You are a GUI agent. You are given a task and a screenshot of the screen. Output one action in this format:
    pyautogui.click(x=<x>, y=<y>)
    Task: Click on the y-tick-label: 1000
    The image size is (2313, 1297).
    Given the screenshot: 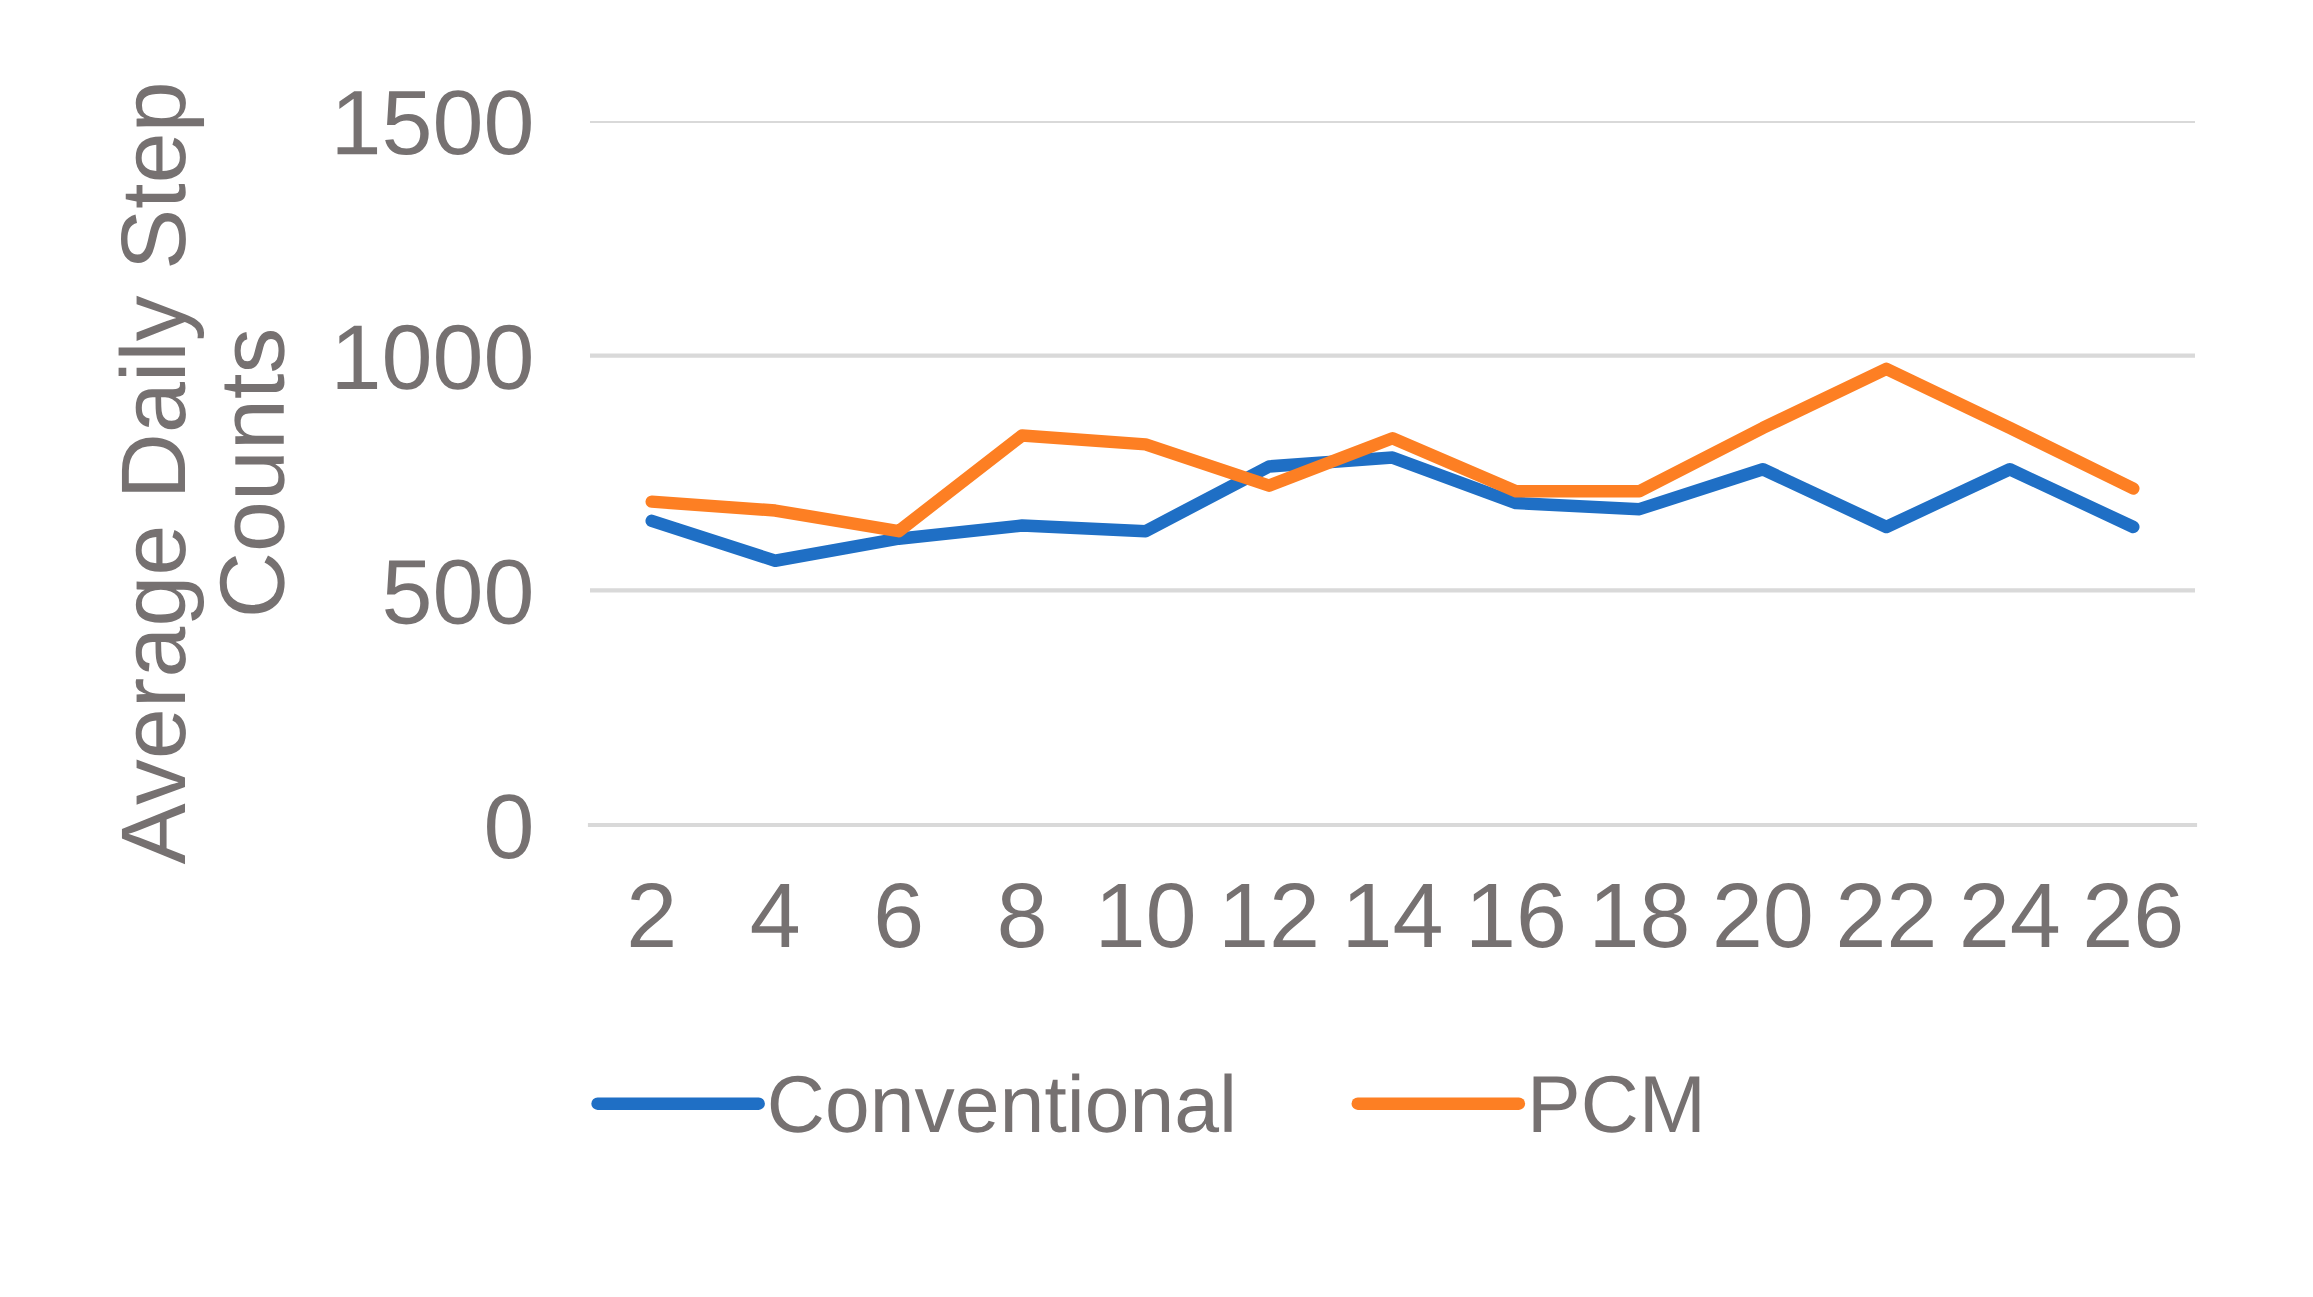 What is the action you would take?
    pyautogui.click(x=434, y=357)
    